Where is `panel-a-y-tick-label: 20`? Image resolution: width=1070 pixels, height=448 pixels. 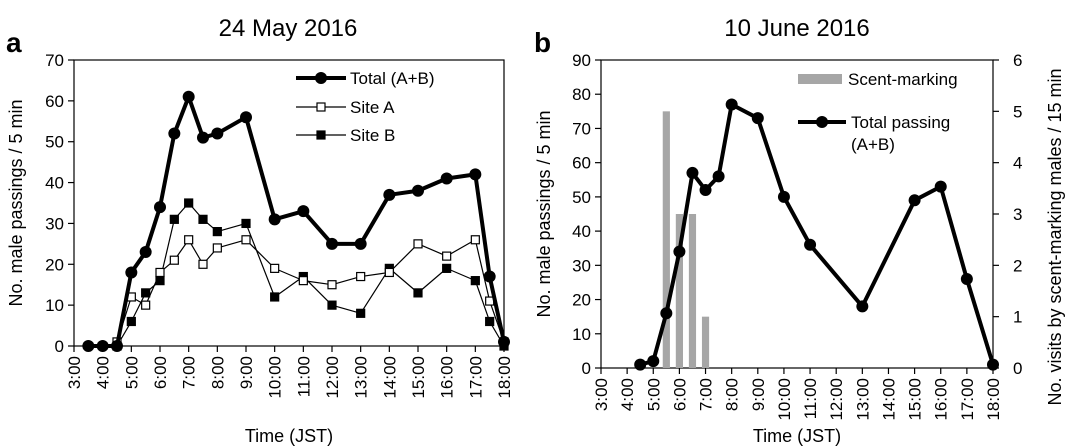 panel-a-y-tick-label: 20 is located at coordinates (54, 264).